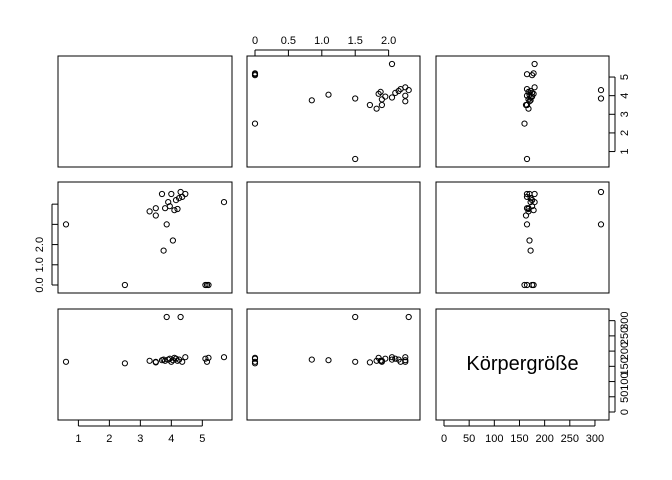 Image resolution: width=672 pixels, height=480 pixels. What do you see at coordinates (522, 237) in the screenshot?
I see `panel-frame-r1-c2` at bounding box center [522, 237].